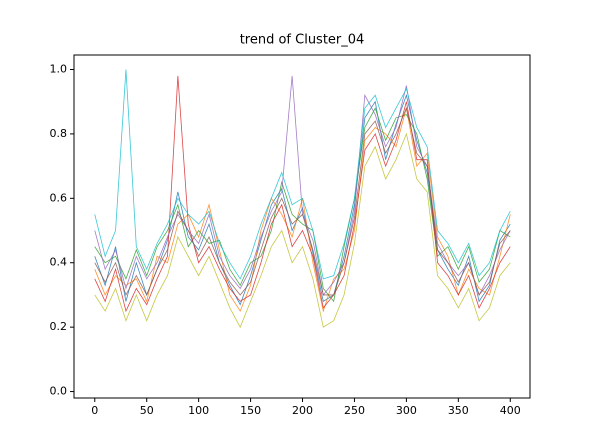  I want to click on y-tick-label: 0.0, so click(59, 391).